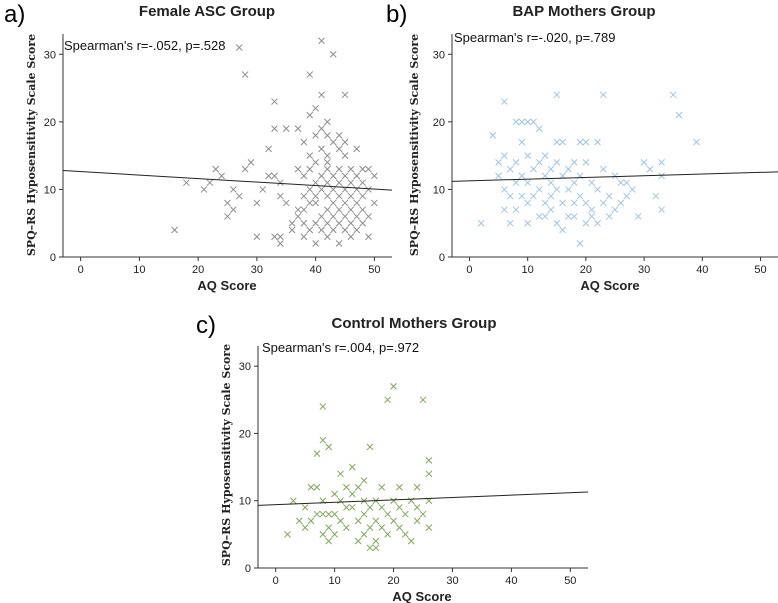  Describe the element at coordinates (206, 325) in the screenshot. I see `panel-letter-c: c)` at that location.